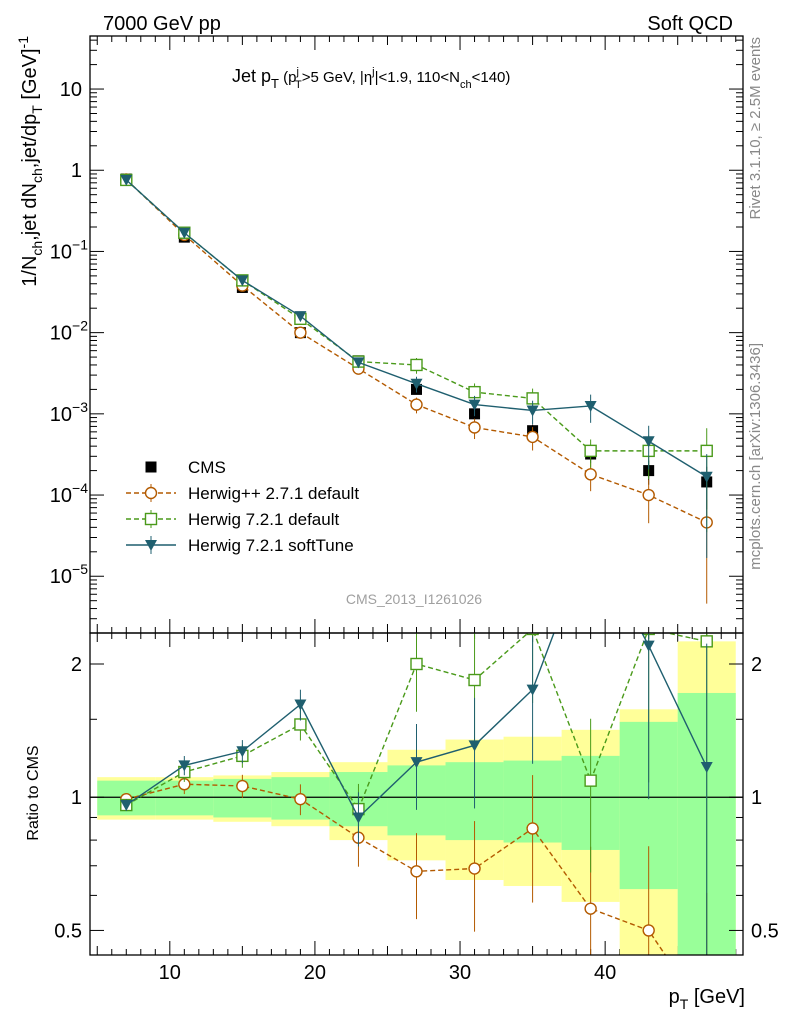 The image size is (786, 1024). What do you see at coordinates (605, 973) in the screenshot?
I see `x-tick-label: 40` at bounding box center [605, 973].